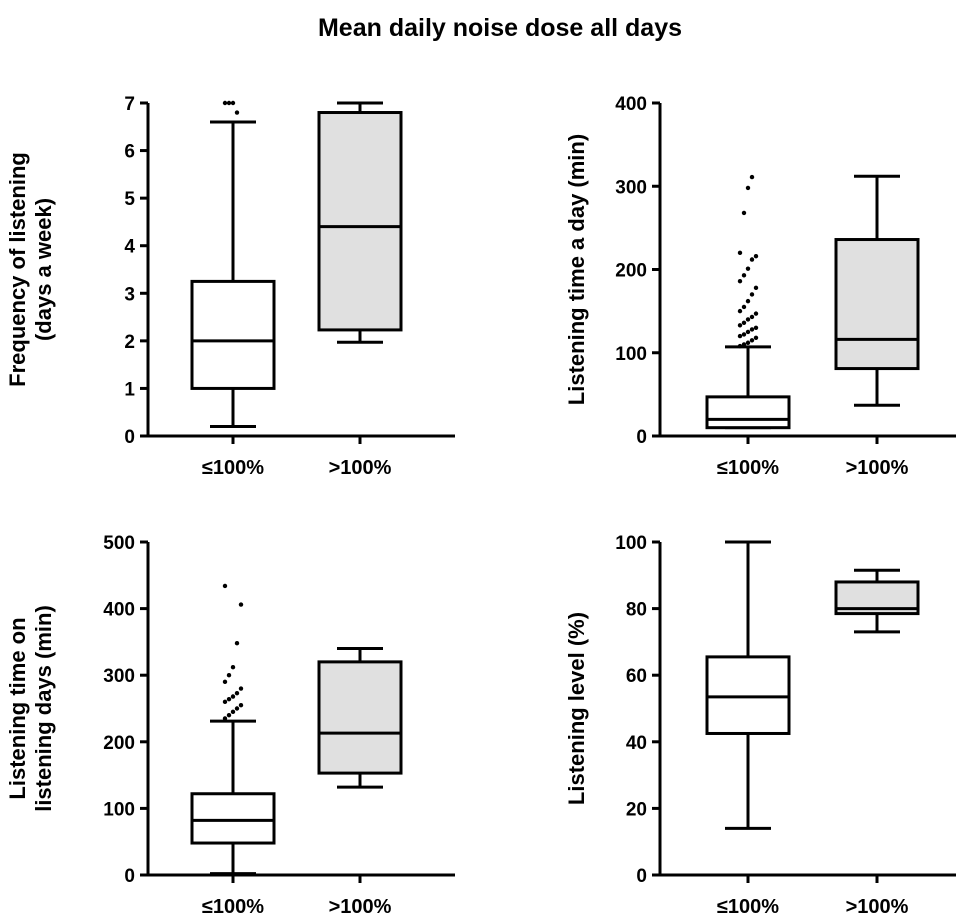 The width and height of the screenshot is (956, 916). I want to click on y-axis-label: listening days (min), so click(43, 708).